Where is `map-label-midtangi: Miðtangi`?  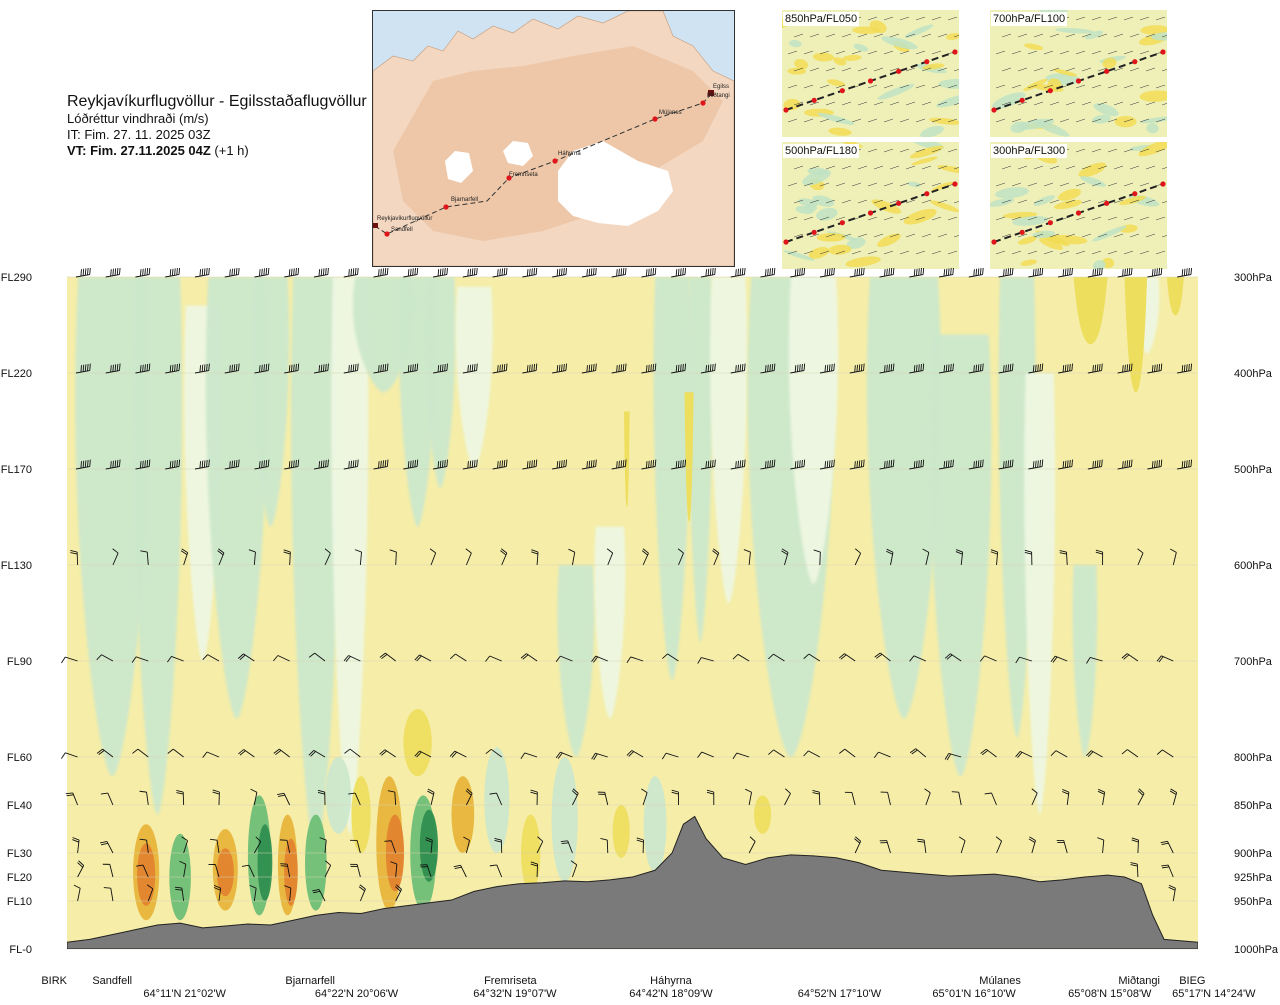 map-label-midtangi: Miðtangi is located at coordinates (718, 95).